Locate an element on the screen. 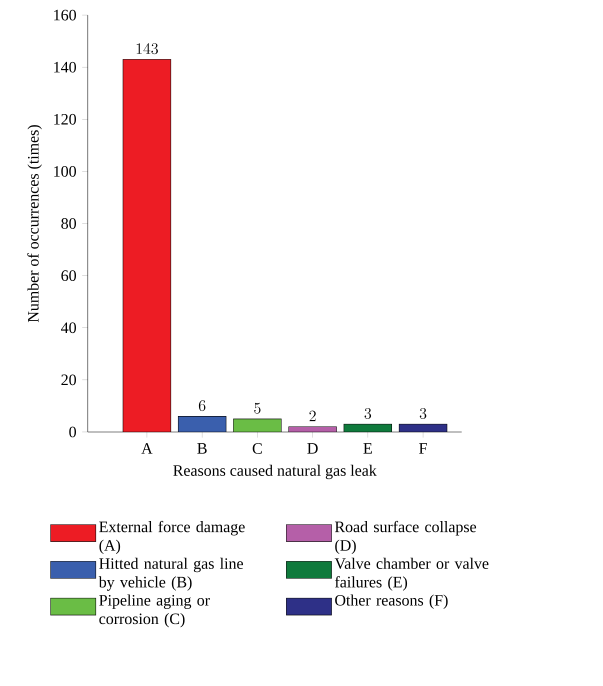 The width and height of the screenshot is (603, 686). x-tick-label: F is located at coordinates (423, 448).